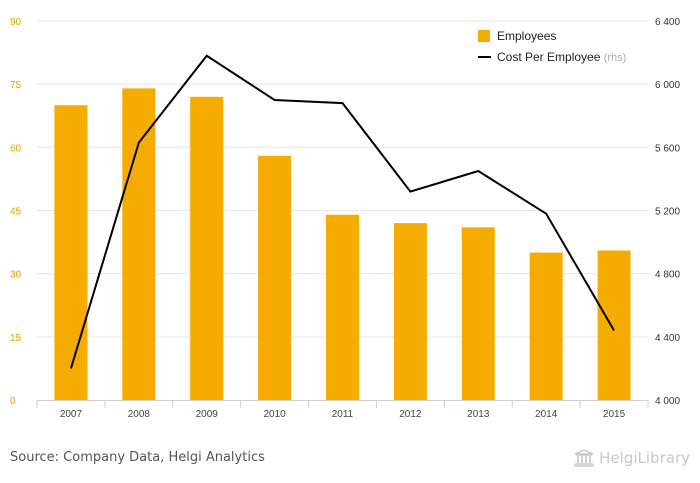 The height and width of the screenshot is (483, 700). What do you see at coordinates (644, 458) in the screenshot?
I see `logo-text: HelgiLibrary` at bounding box center [644, 458].